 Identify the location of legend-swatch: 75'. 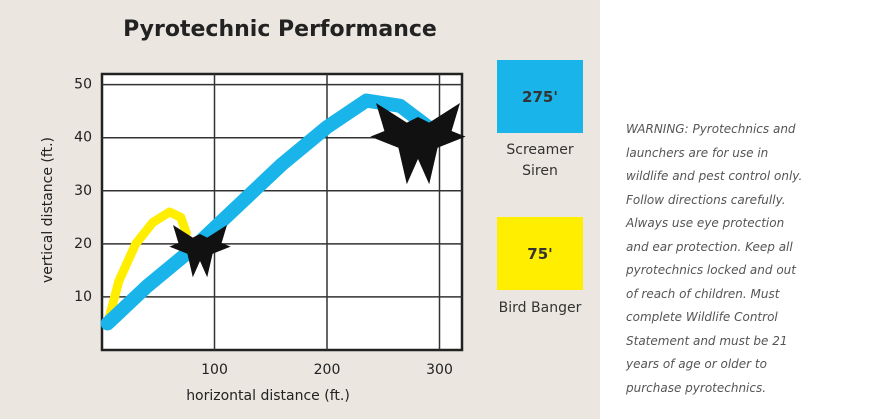
(540, 253).